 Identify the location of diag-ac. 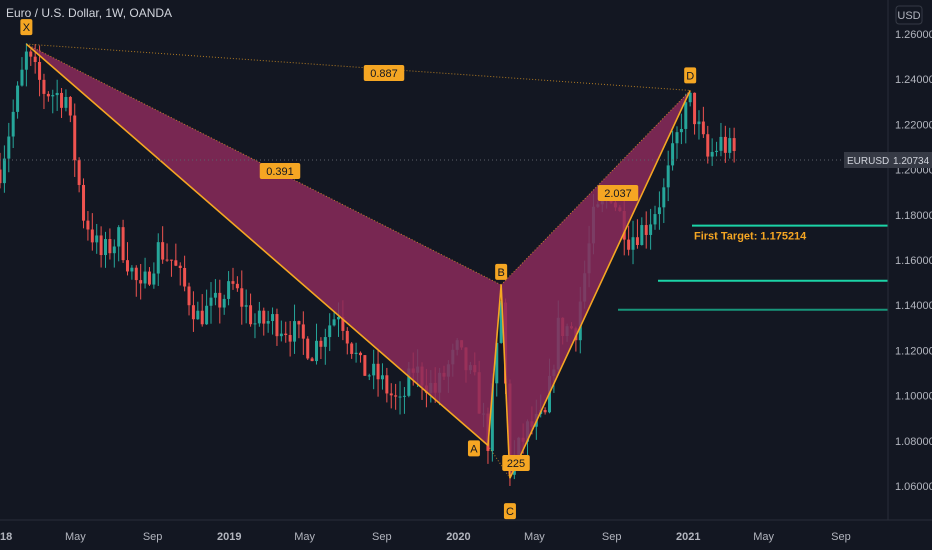
(499, 462).